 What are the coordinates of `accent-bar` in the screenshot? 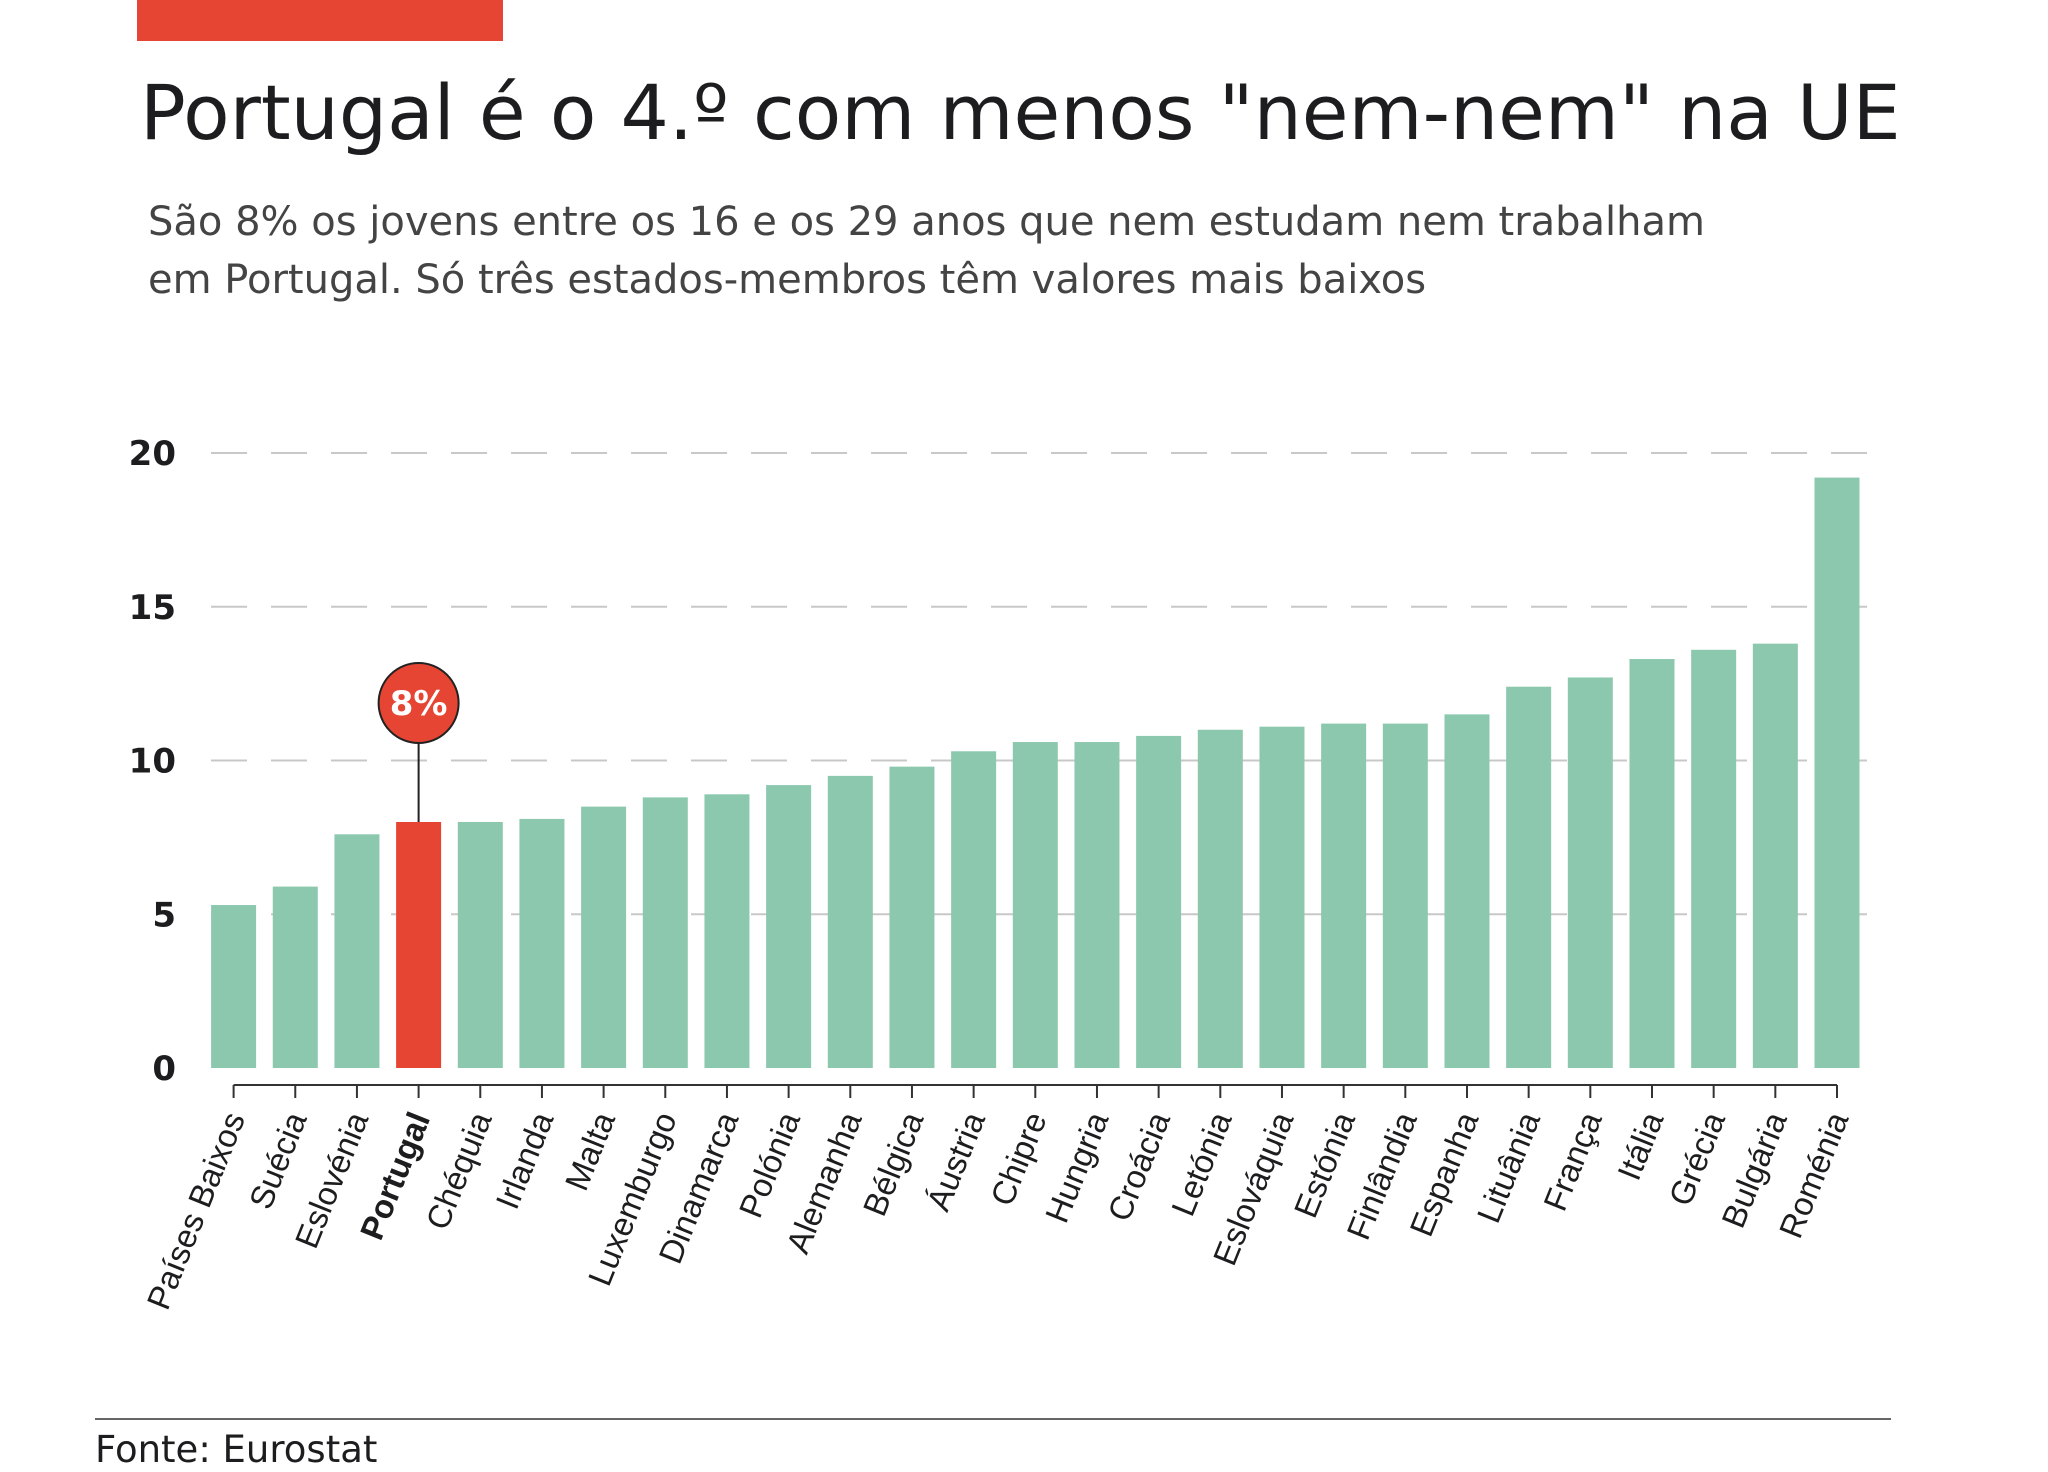 It's located at (320, 20).